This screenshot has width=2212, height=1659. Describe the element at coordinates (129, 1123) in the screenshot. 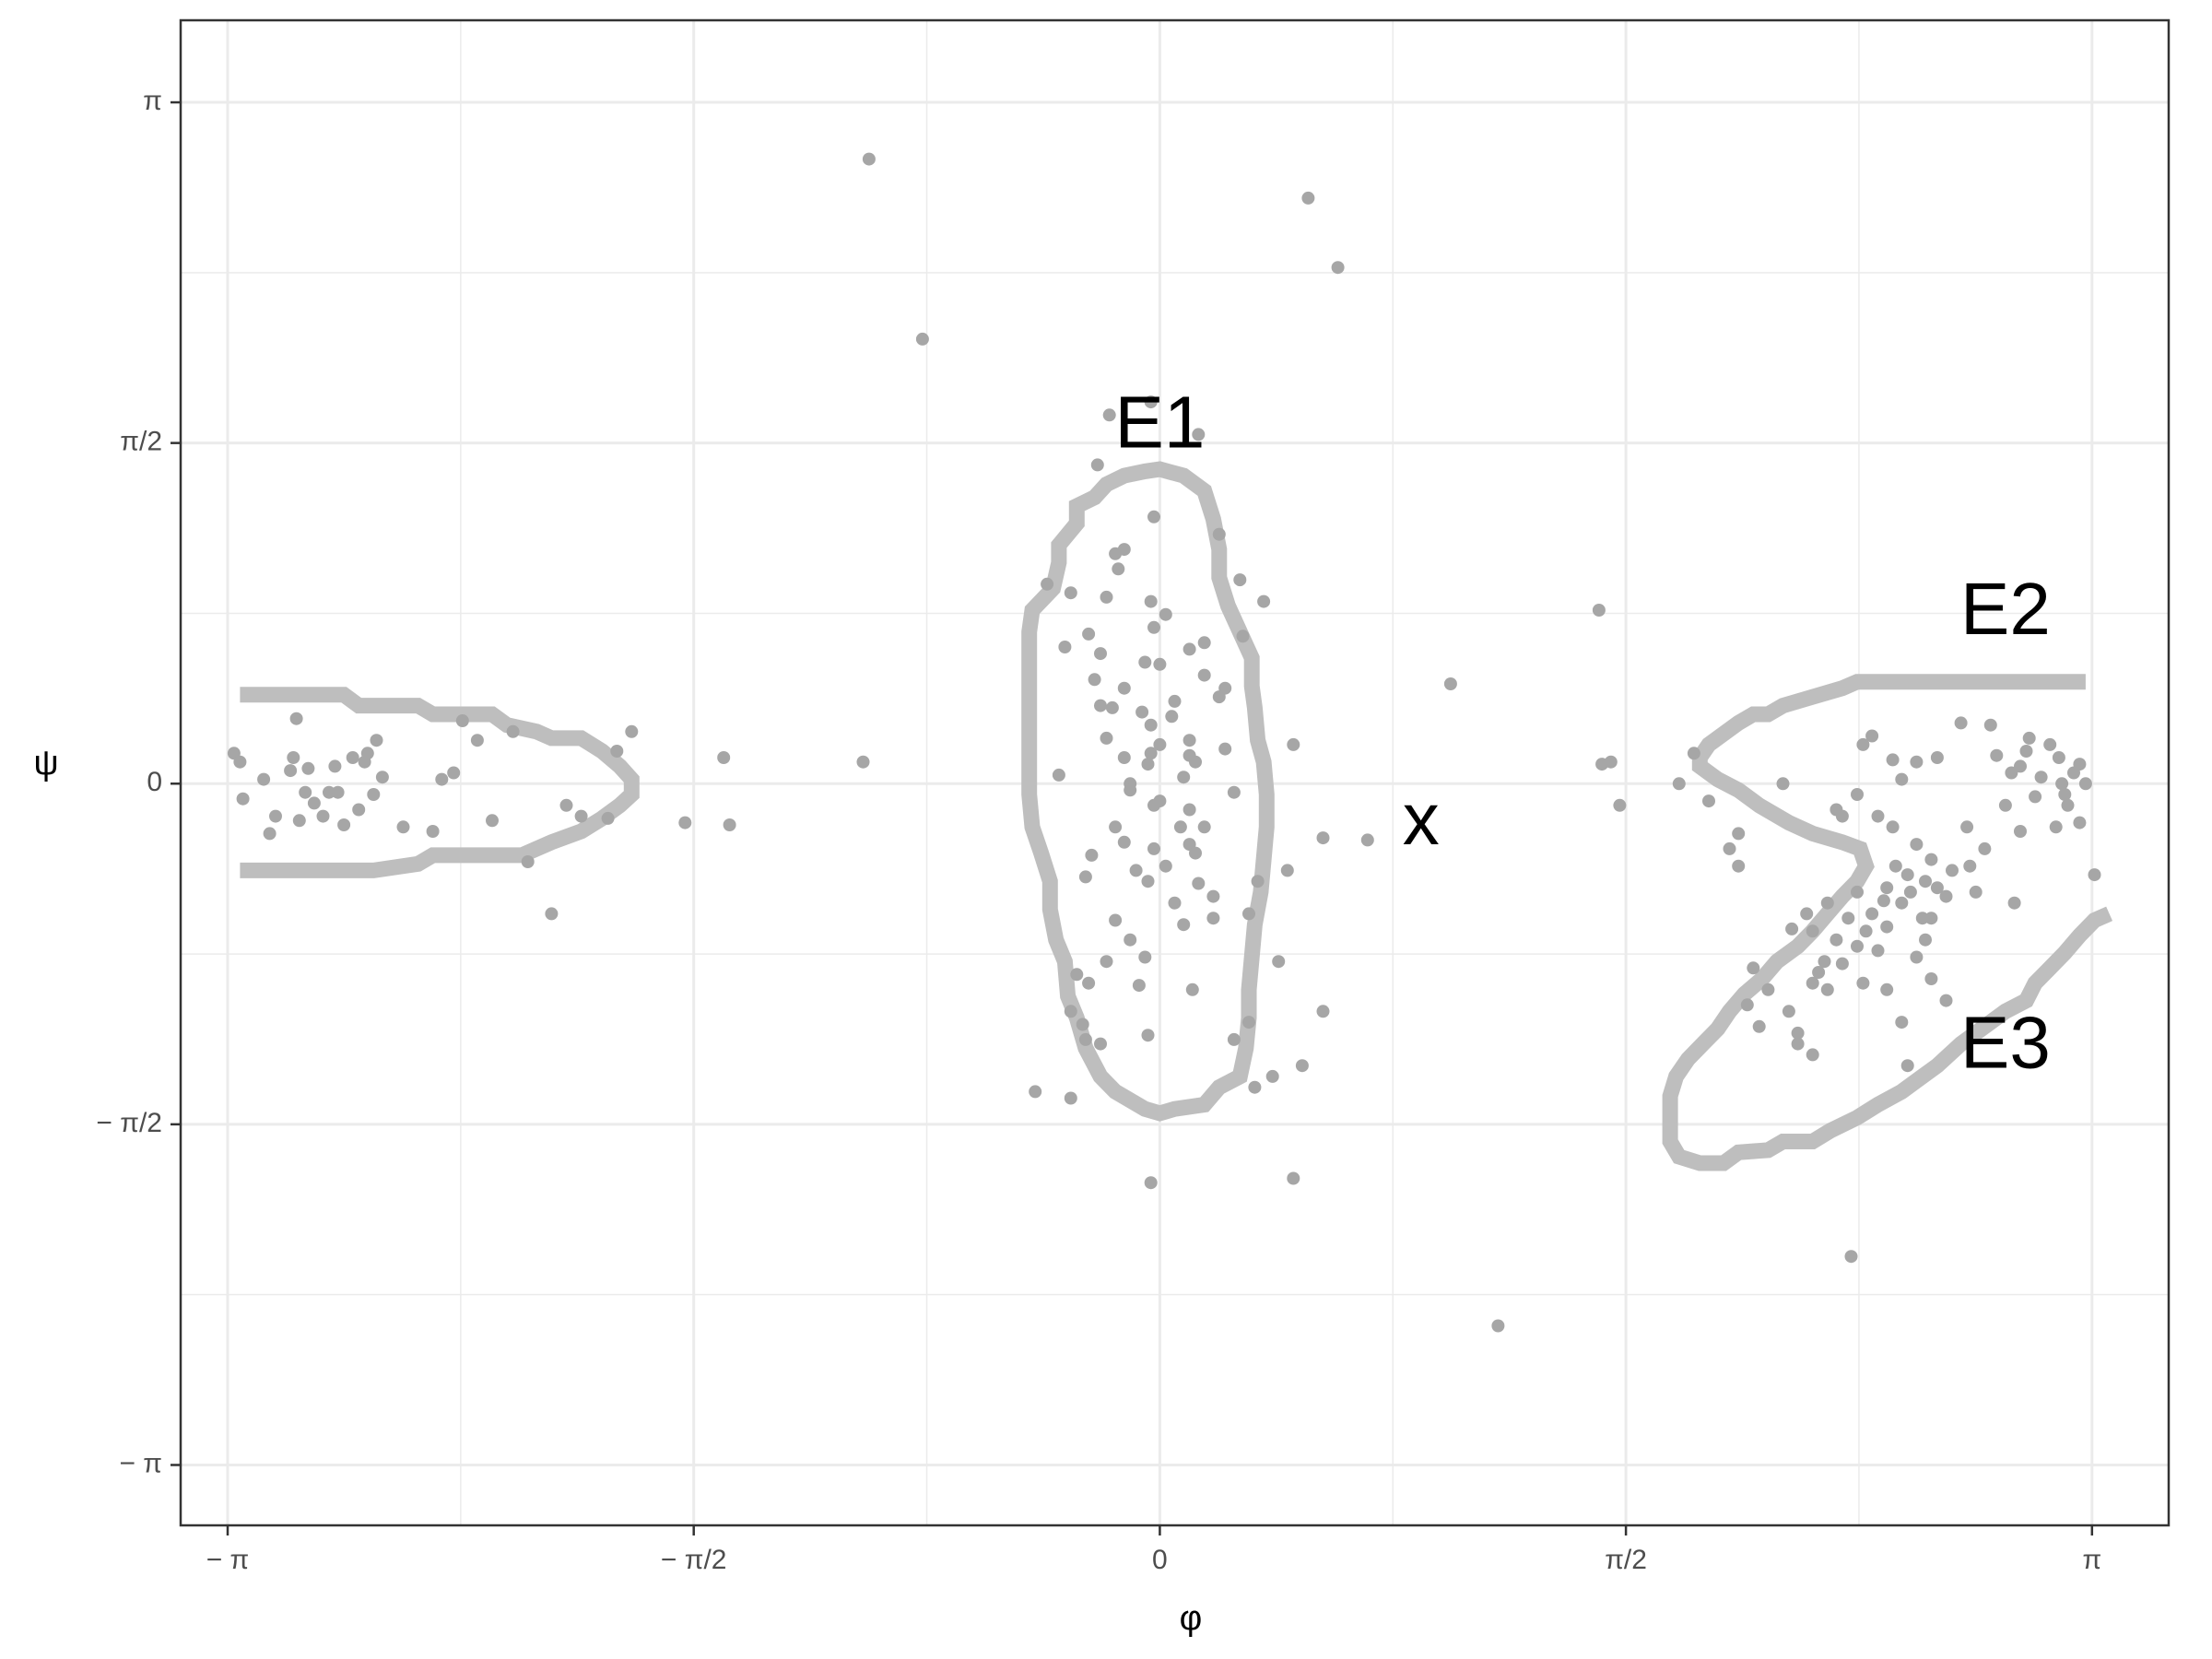

I see `y-tick-label: − π/2` at that location.